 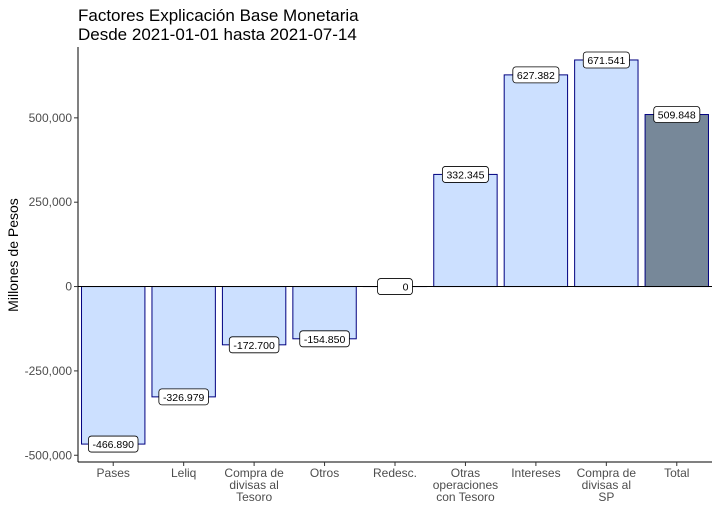 I want to click on svg-text: -154.850, so click(x=325, y=340).